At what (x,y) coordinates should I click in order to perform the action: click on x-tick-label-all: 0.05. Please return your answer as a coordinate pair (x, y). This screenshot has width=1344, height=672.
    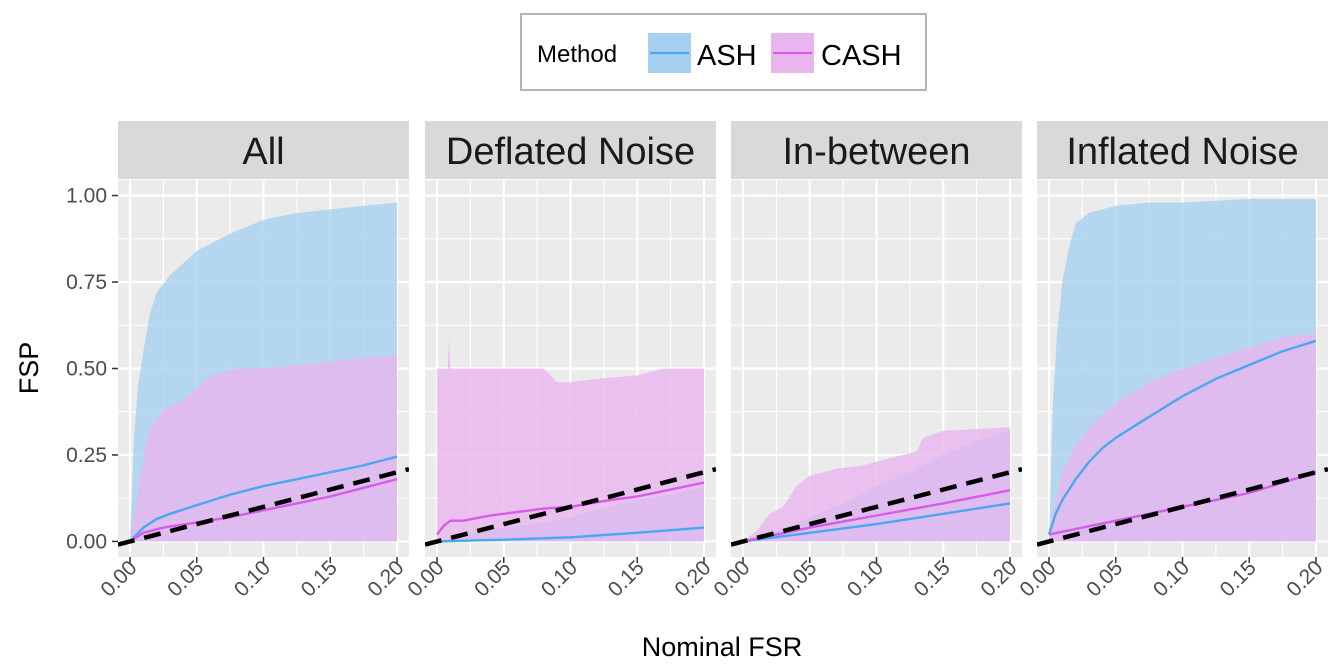
    Looking at the image, I should click on (185, 578).